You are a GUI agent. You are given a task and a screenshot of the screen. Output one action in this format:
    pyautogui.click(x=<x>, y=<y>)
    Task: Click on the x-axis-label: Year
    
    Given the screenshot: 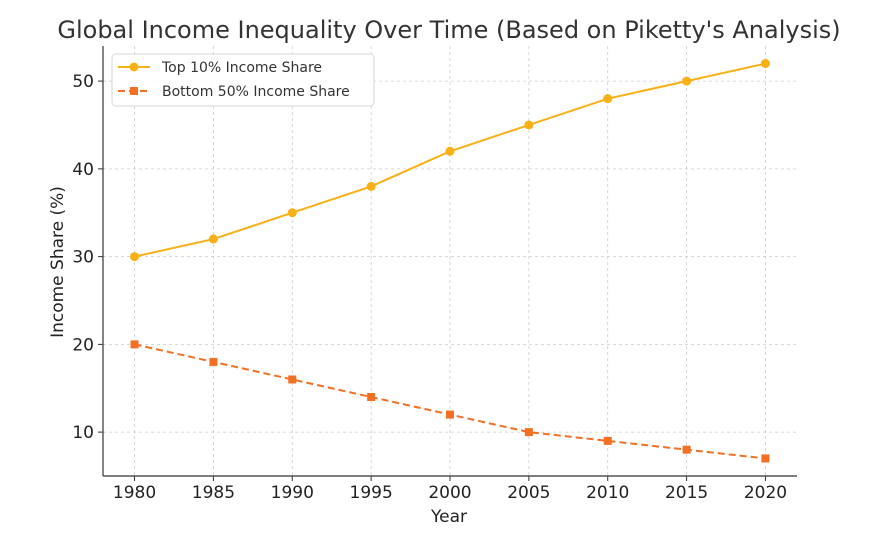 What is the action you would take?
    pyautogui.click(x=448, y=517)
    